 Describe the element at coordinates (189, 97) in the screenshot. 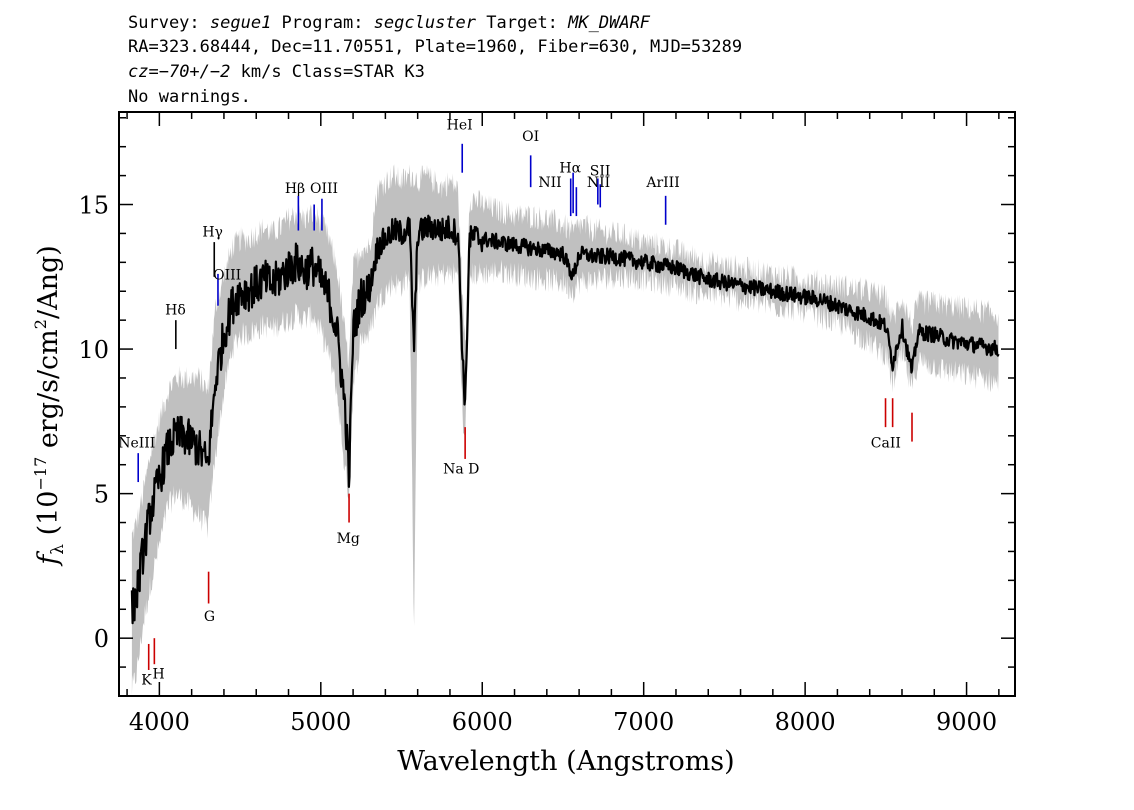

I see `header-line-4: No warnings.` at that location.